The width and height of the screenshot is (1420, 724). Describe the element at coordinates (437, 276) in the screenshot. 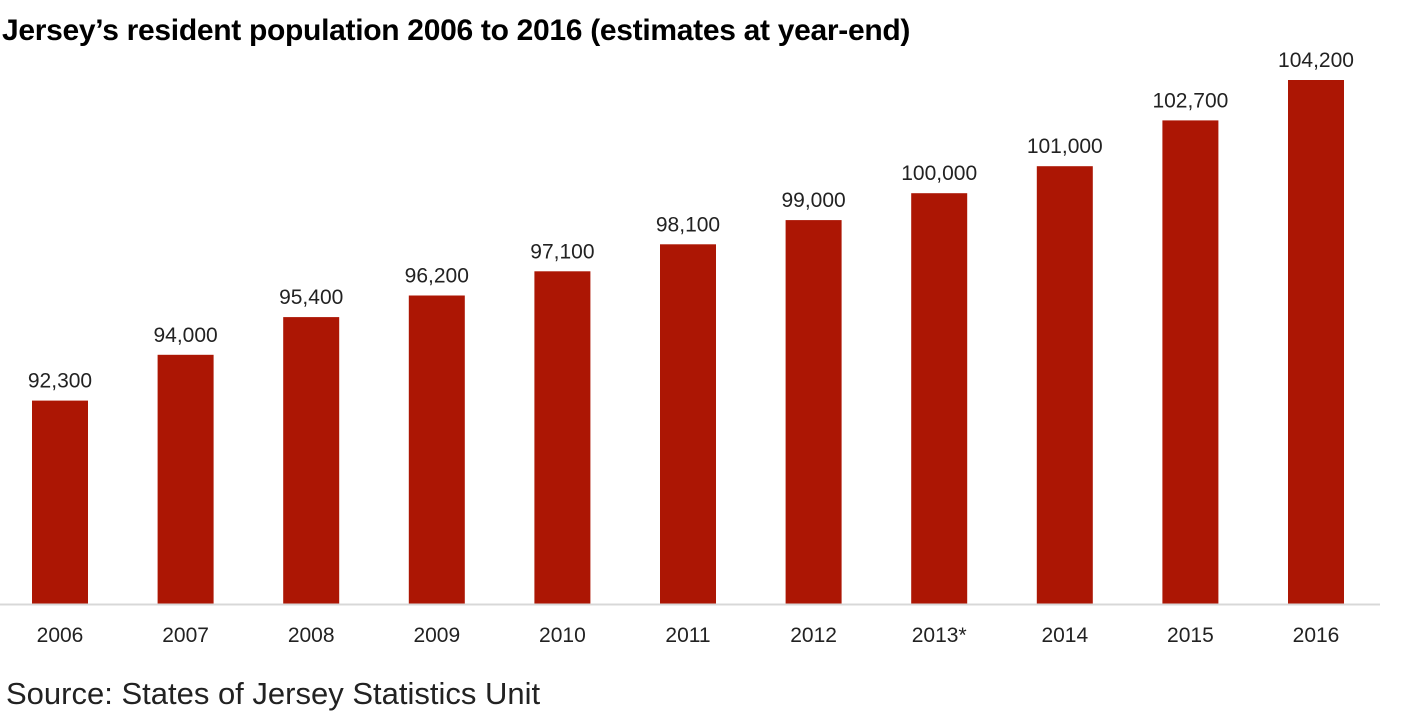

I see `value-label: 96,200` at that location.